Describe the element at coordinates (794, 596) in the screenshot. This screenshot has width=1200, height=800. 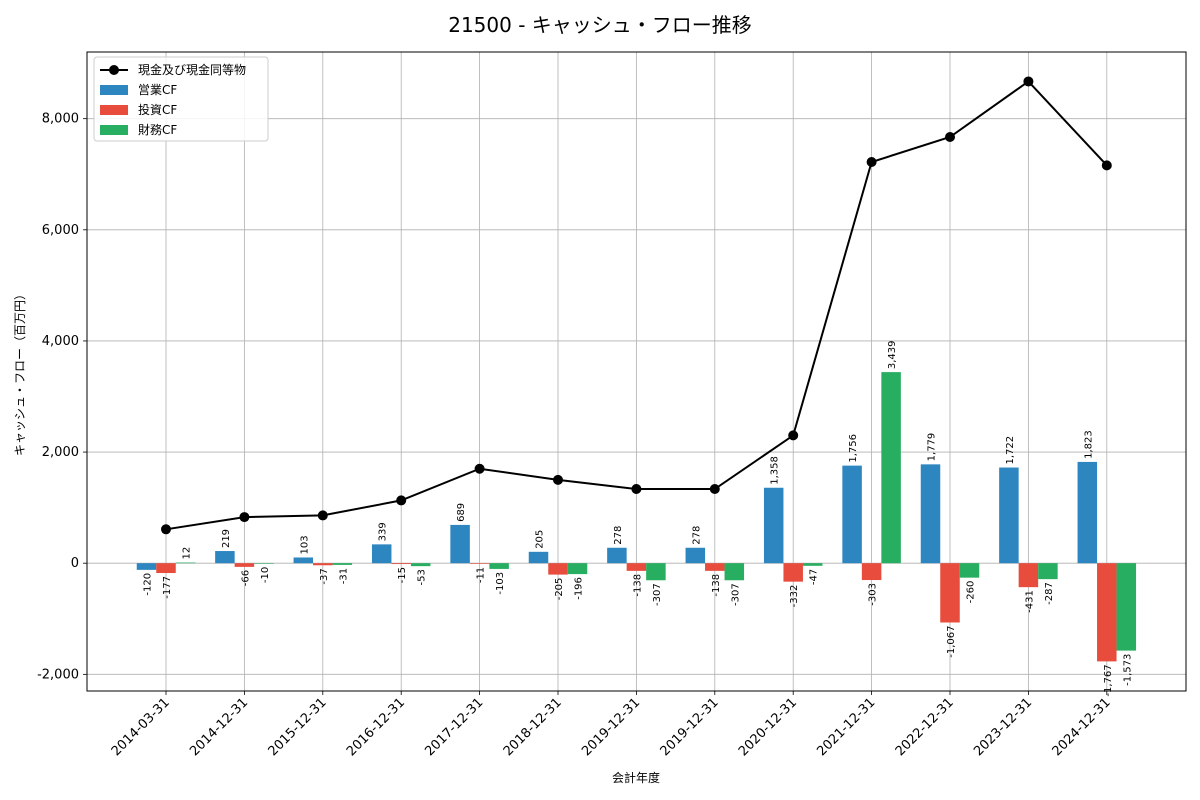
I see `bar-value-label: -332` at that location.